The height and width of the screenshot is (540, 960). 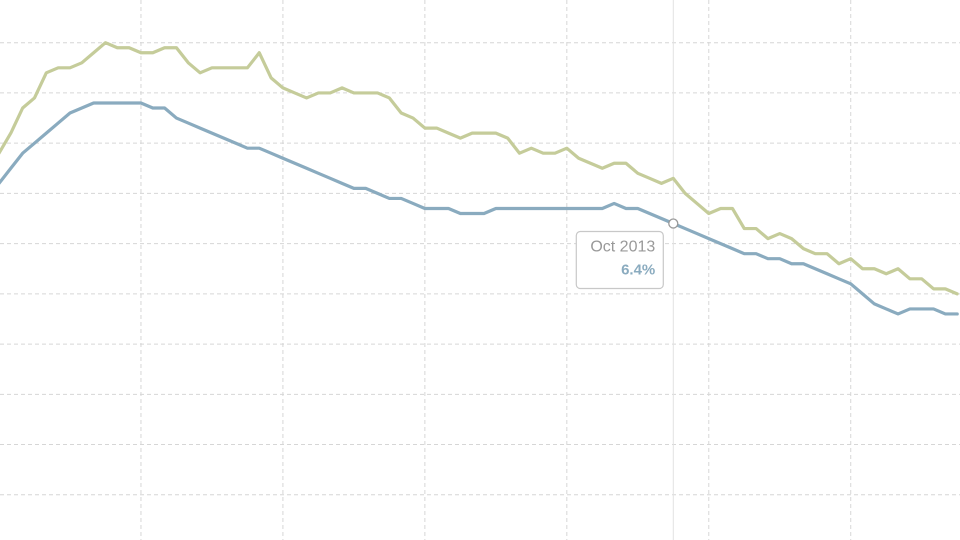 What do you see at coordinates (673, 223) in the screenshot?
I see `hover-point` at bounding box center [673, 223].